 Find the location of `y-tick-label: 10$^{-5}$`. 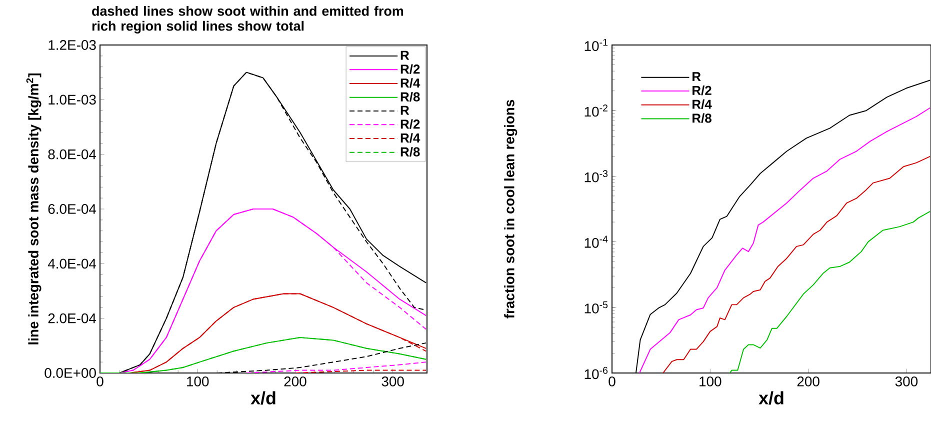

y-tick-label: 10$^{-5}$ is located at coordinates (596, 307).